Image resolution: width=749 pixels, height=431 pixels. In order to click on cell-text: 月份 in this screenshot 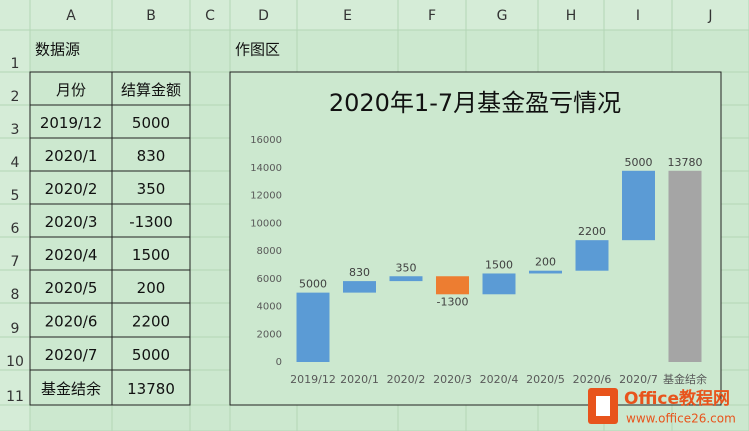, I will do `click(71, 90)`.